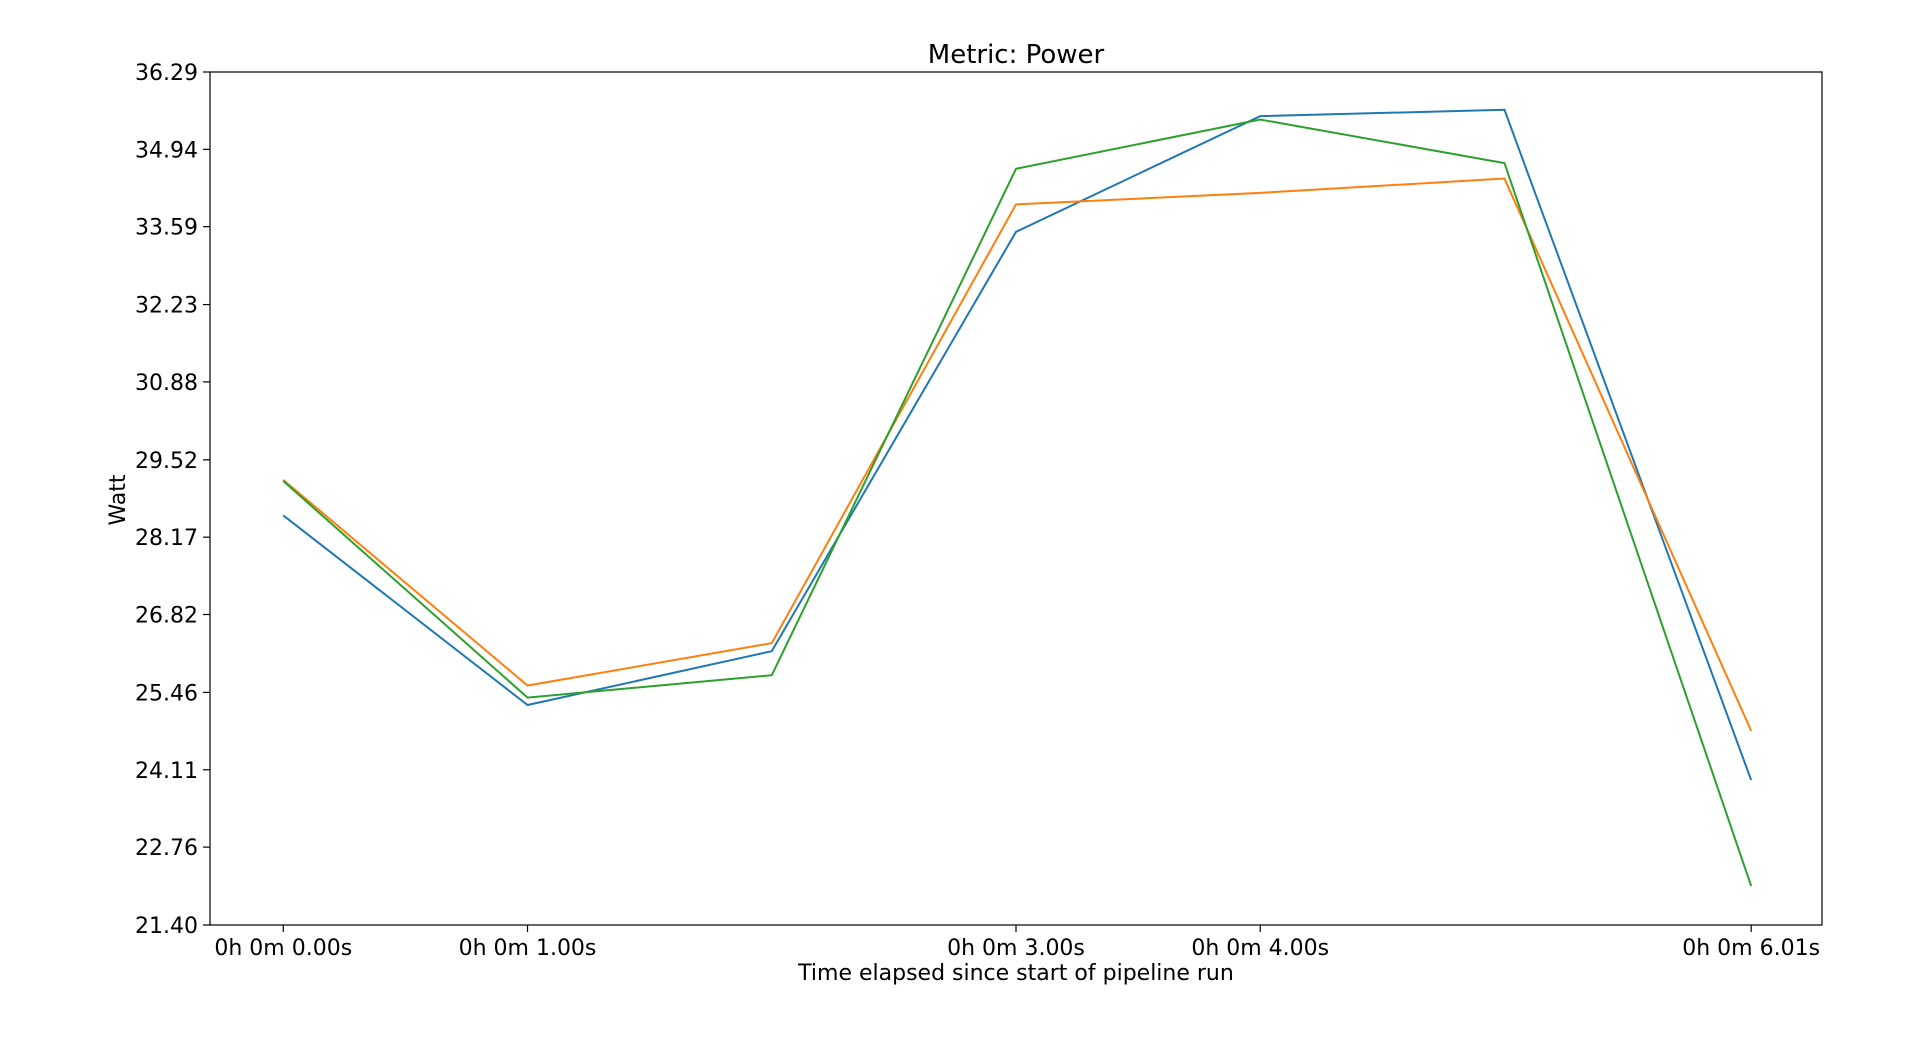 This screenshot has height=1037, width=1920. What do you see at coordinates (118, 499) in the screenshot?
I see `y-axis-title: Watt` at bounding box center [118, 499].